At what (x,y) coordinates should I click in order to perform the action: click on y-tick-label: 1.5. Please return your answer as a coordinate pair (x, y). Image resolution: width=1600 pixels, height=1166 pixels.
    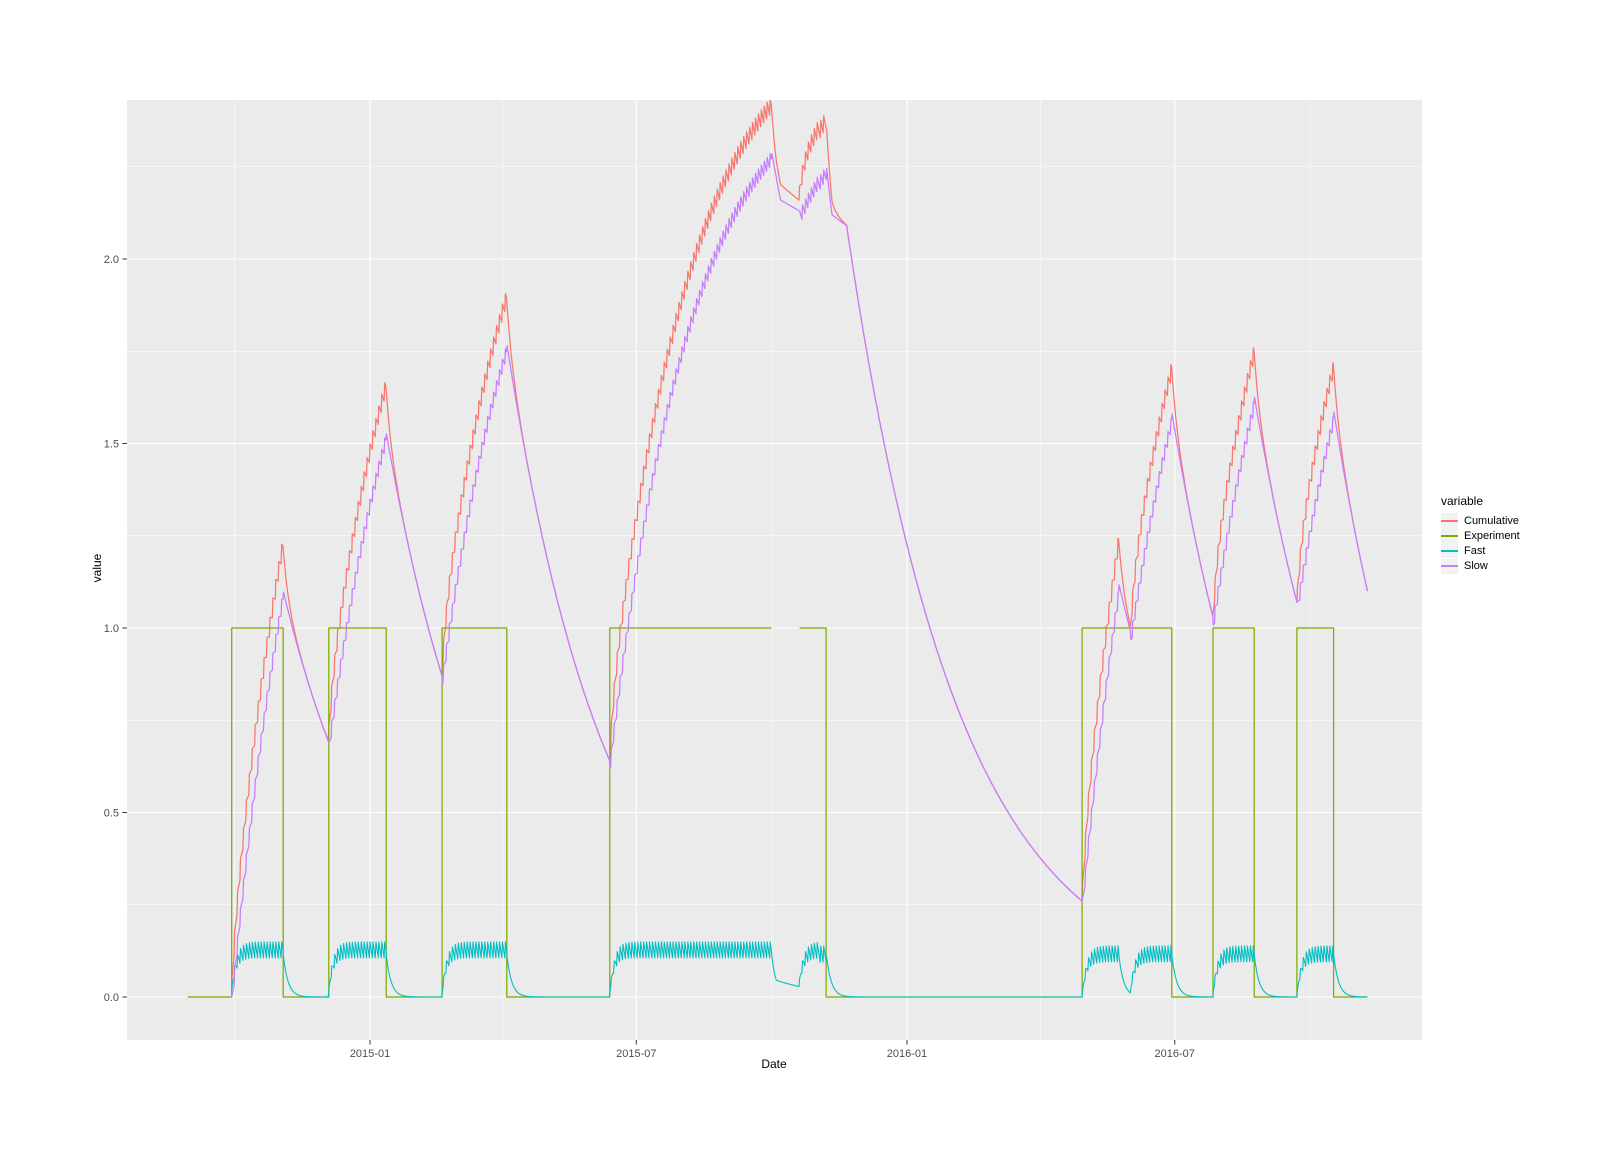
    Looking at the image, I should click on (111, 445).